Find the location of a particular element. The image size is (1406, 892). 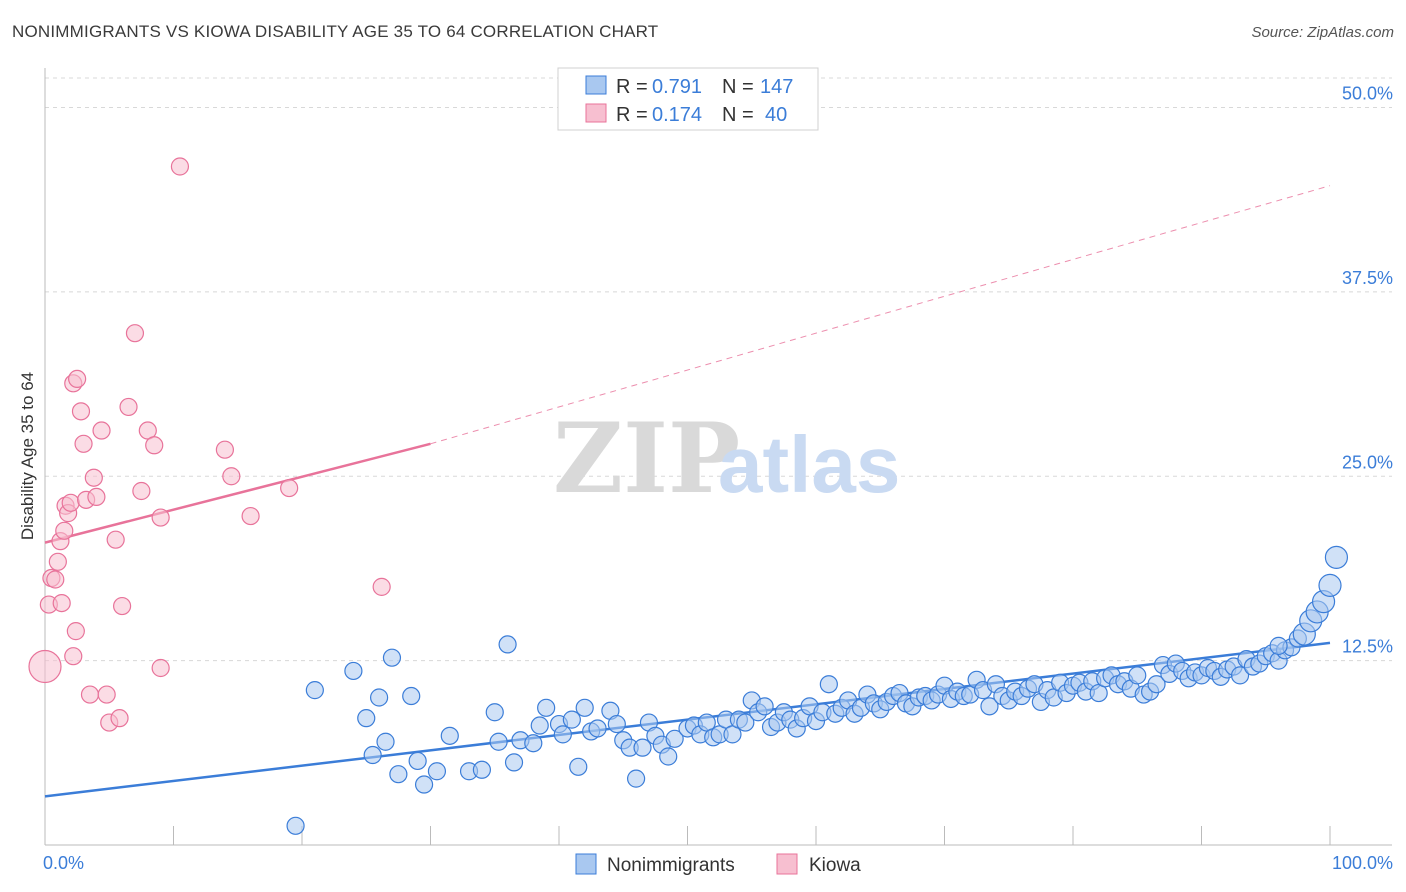

watermark-atlas: atlas is located at coordinates (809, 464).